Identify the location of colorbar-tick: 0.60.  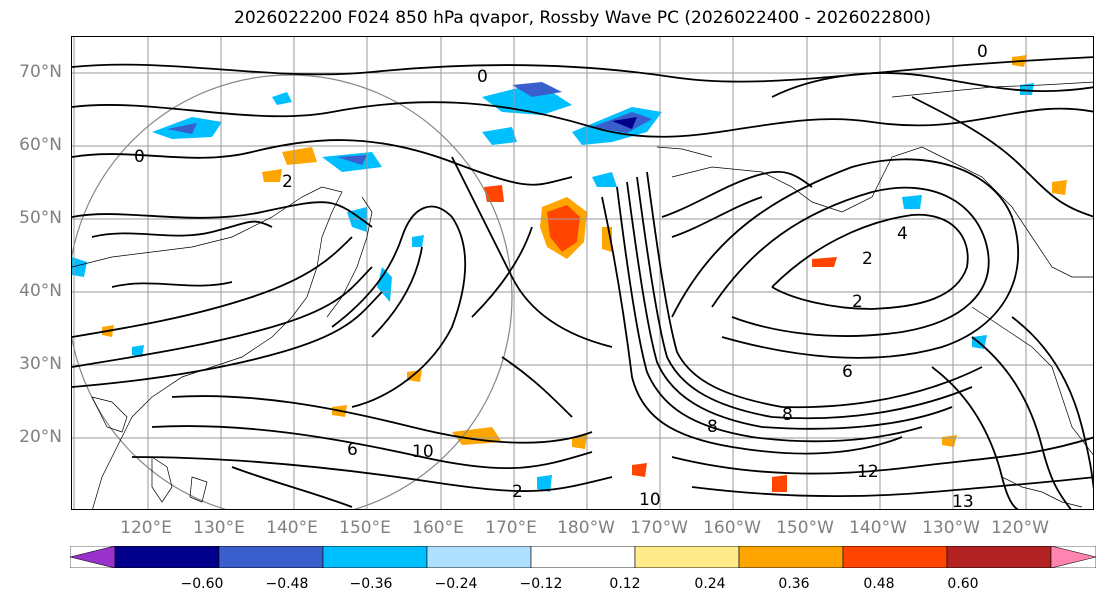
(963, 584).